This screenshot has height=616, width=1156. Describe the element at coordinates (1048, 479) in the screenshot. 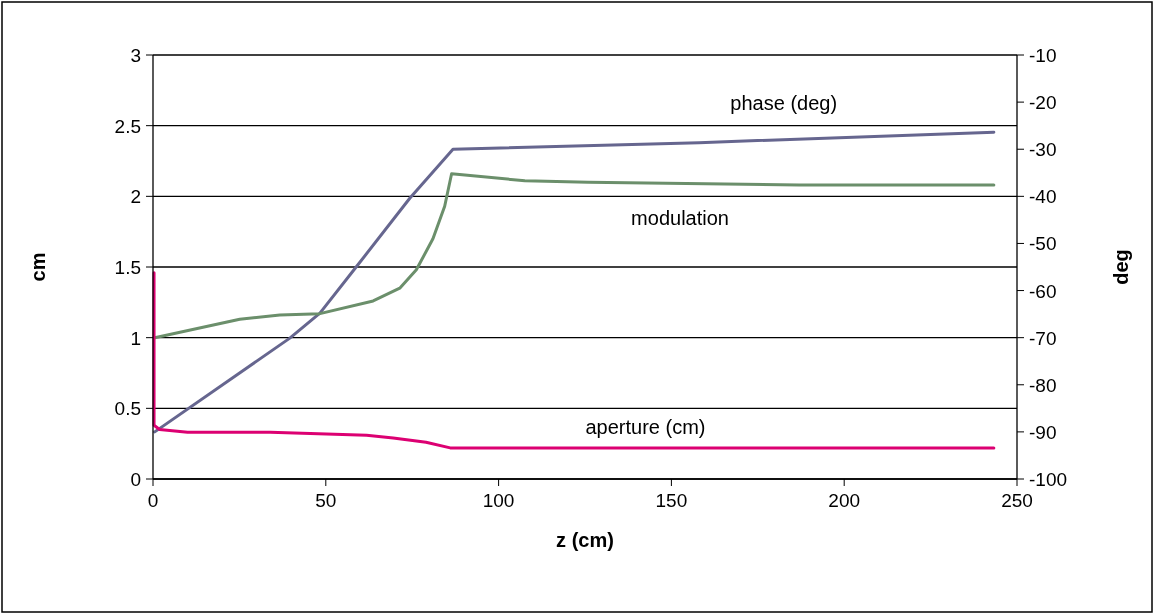

I see `y2-tick-label: -100` at that location.